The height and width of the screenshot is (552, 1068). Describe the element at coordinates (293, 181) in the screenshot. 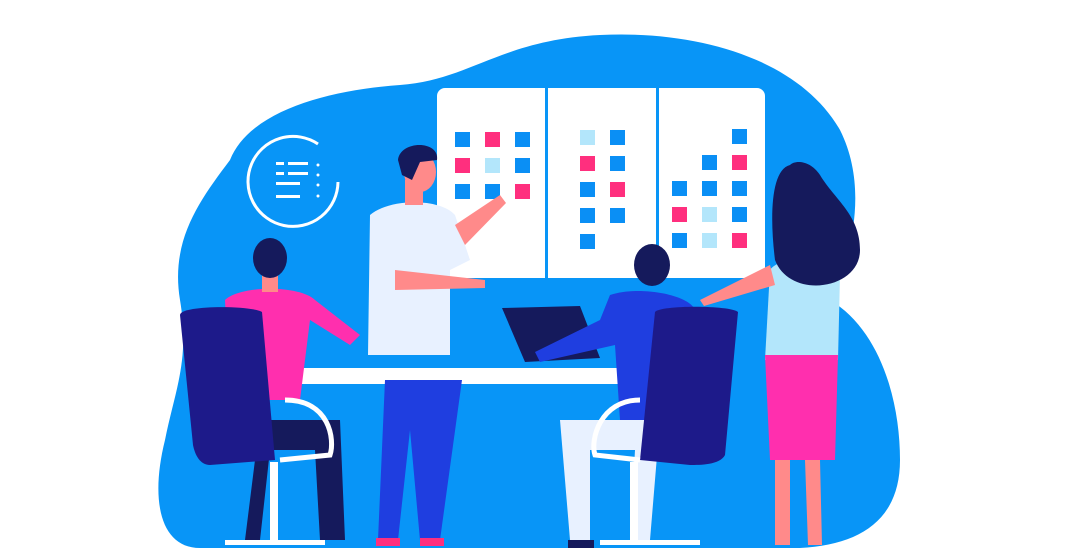

I see `target-icon` at that location.